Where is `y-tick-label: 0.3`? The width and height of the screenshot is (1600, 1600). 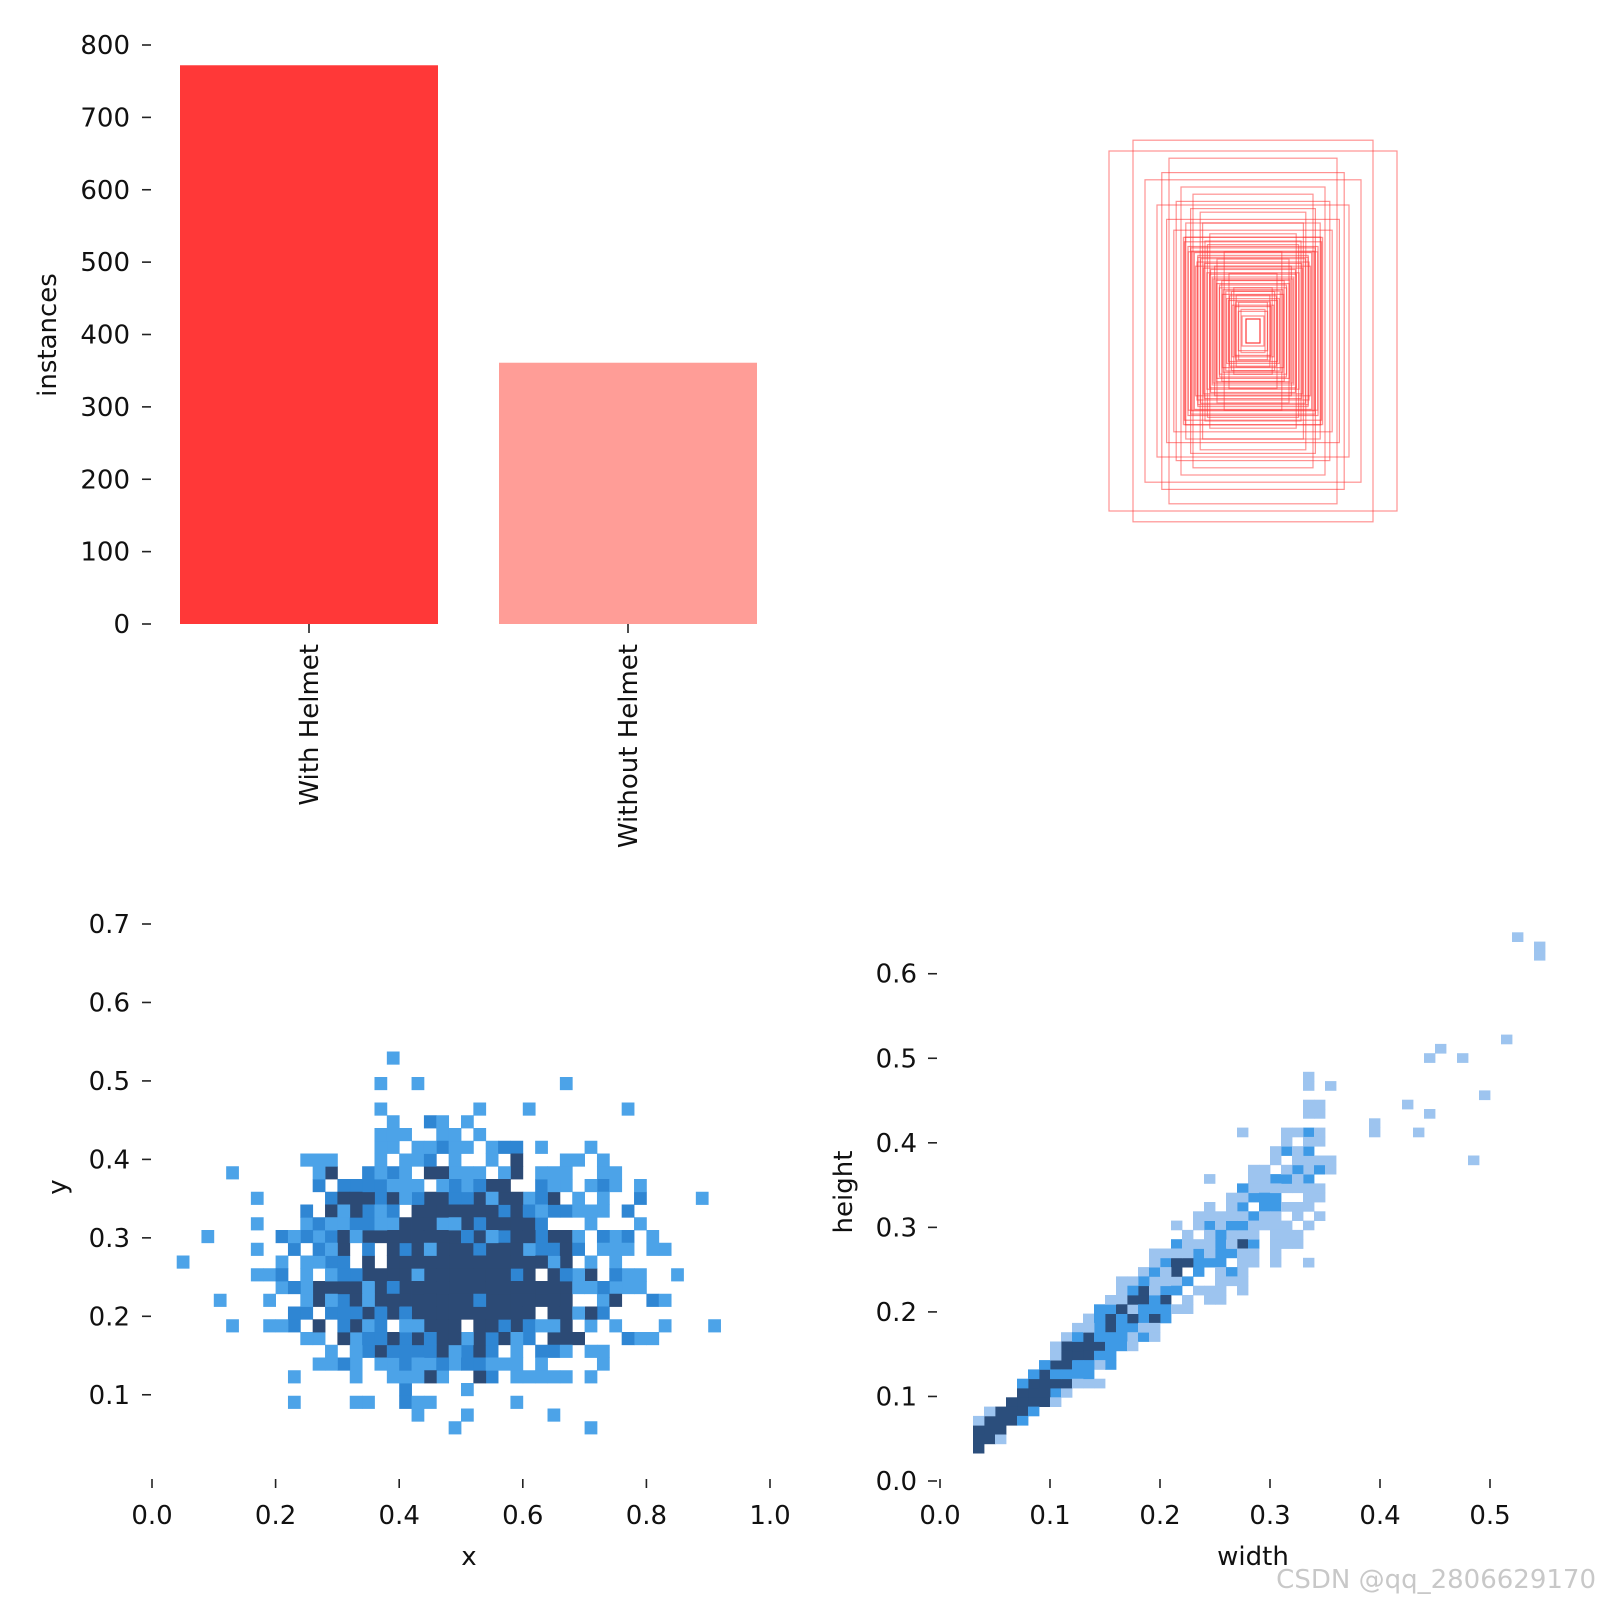 y-tick-label: 0.3 is located at coordinates (896, 1228).